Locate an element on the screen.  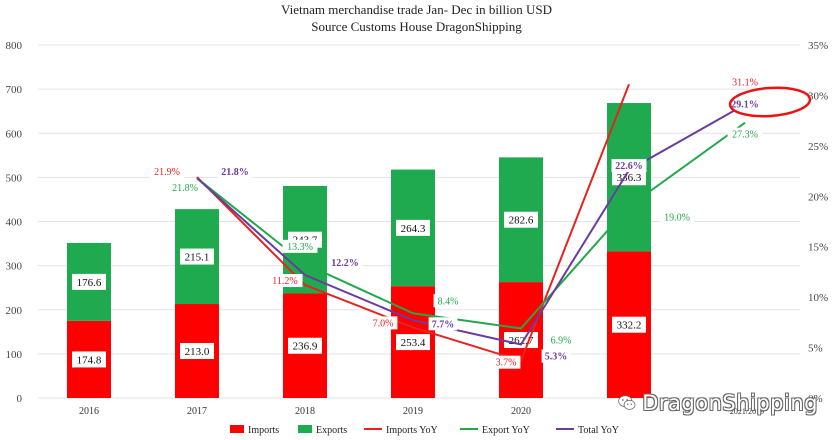
bar-label-imports: 253.4 is located at coordinates (413, 343).